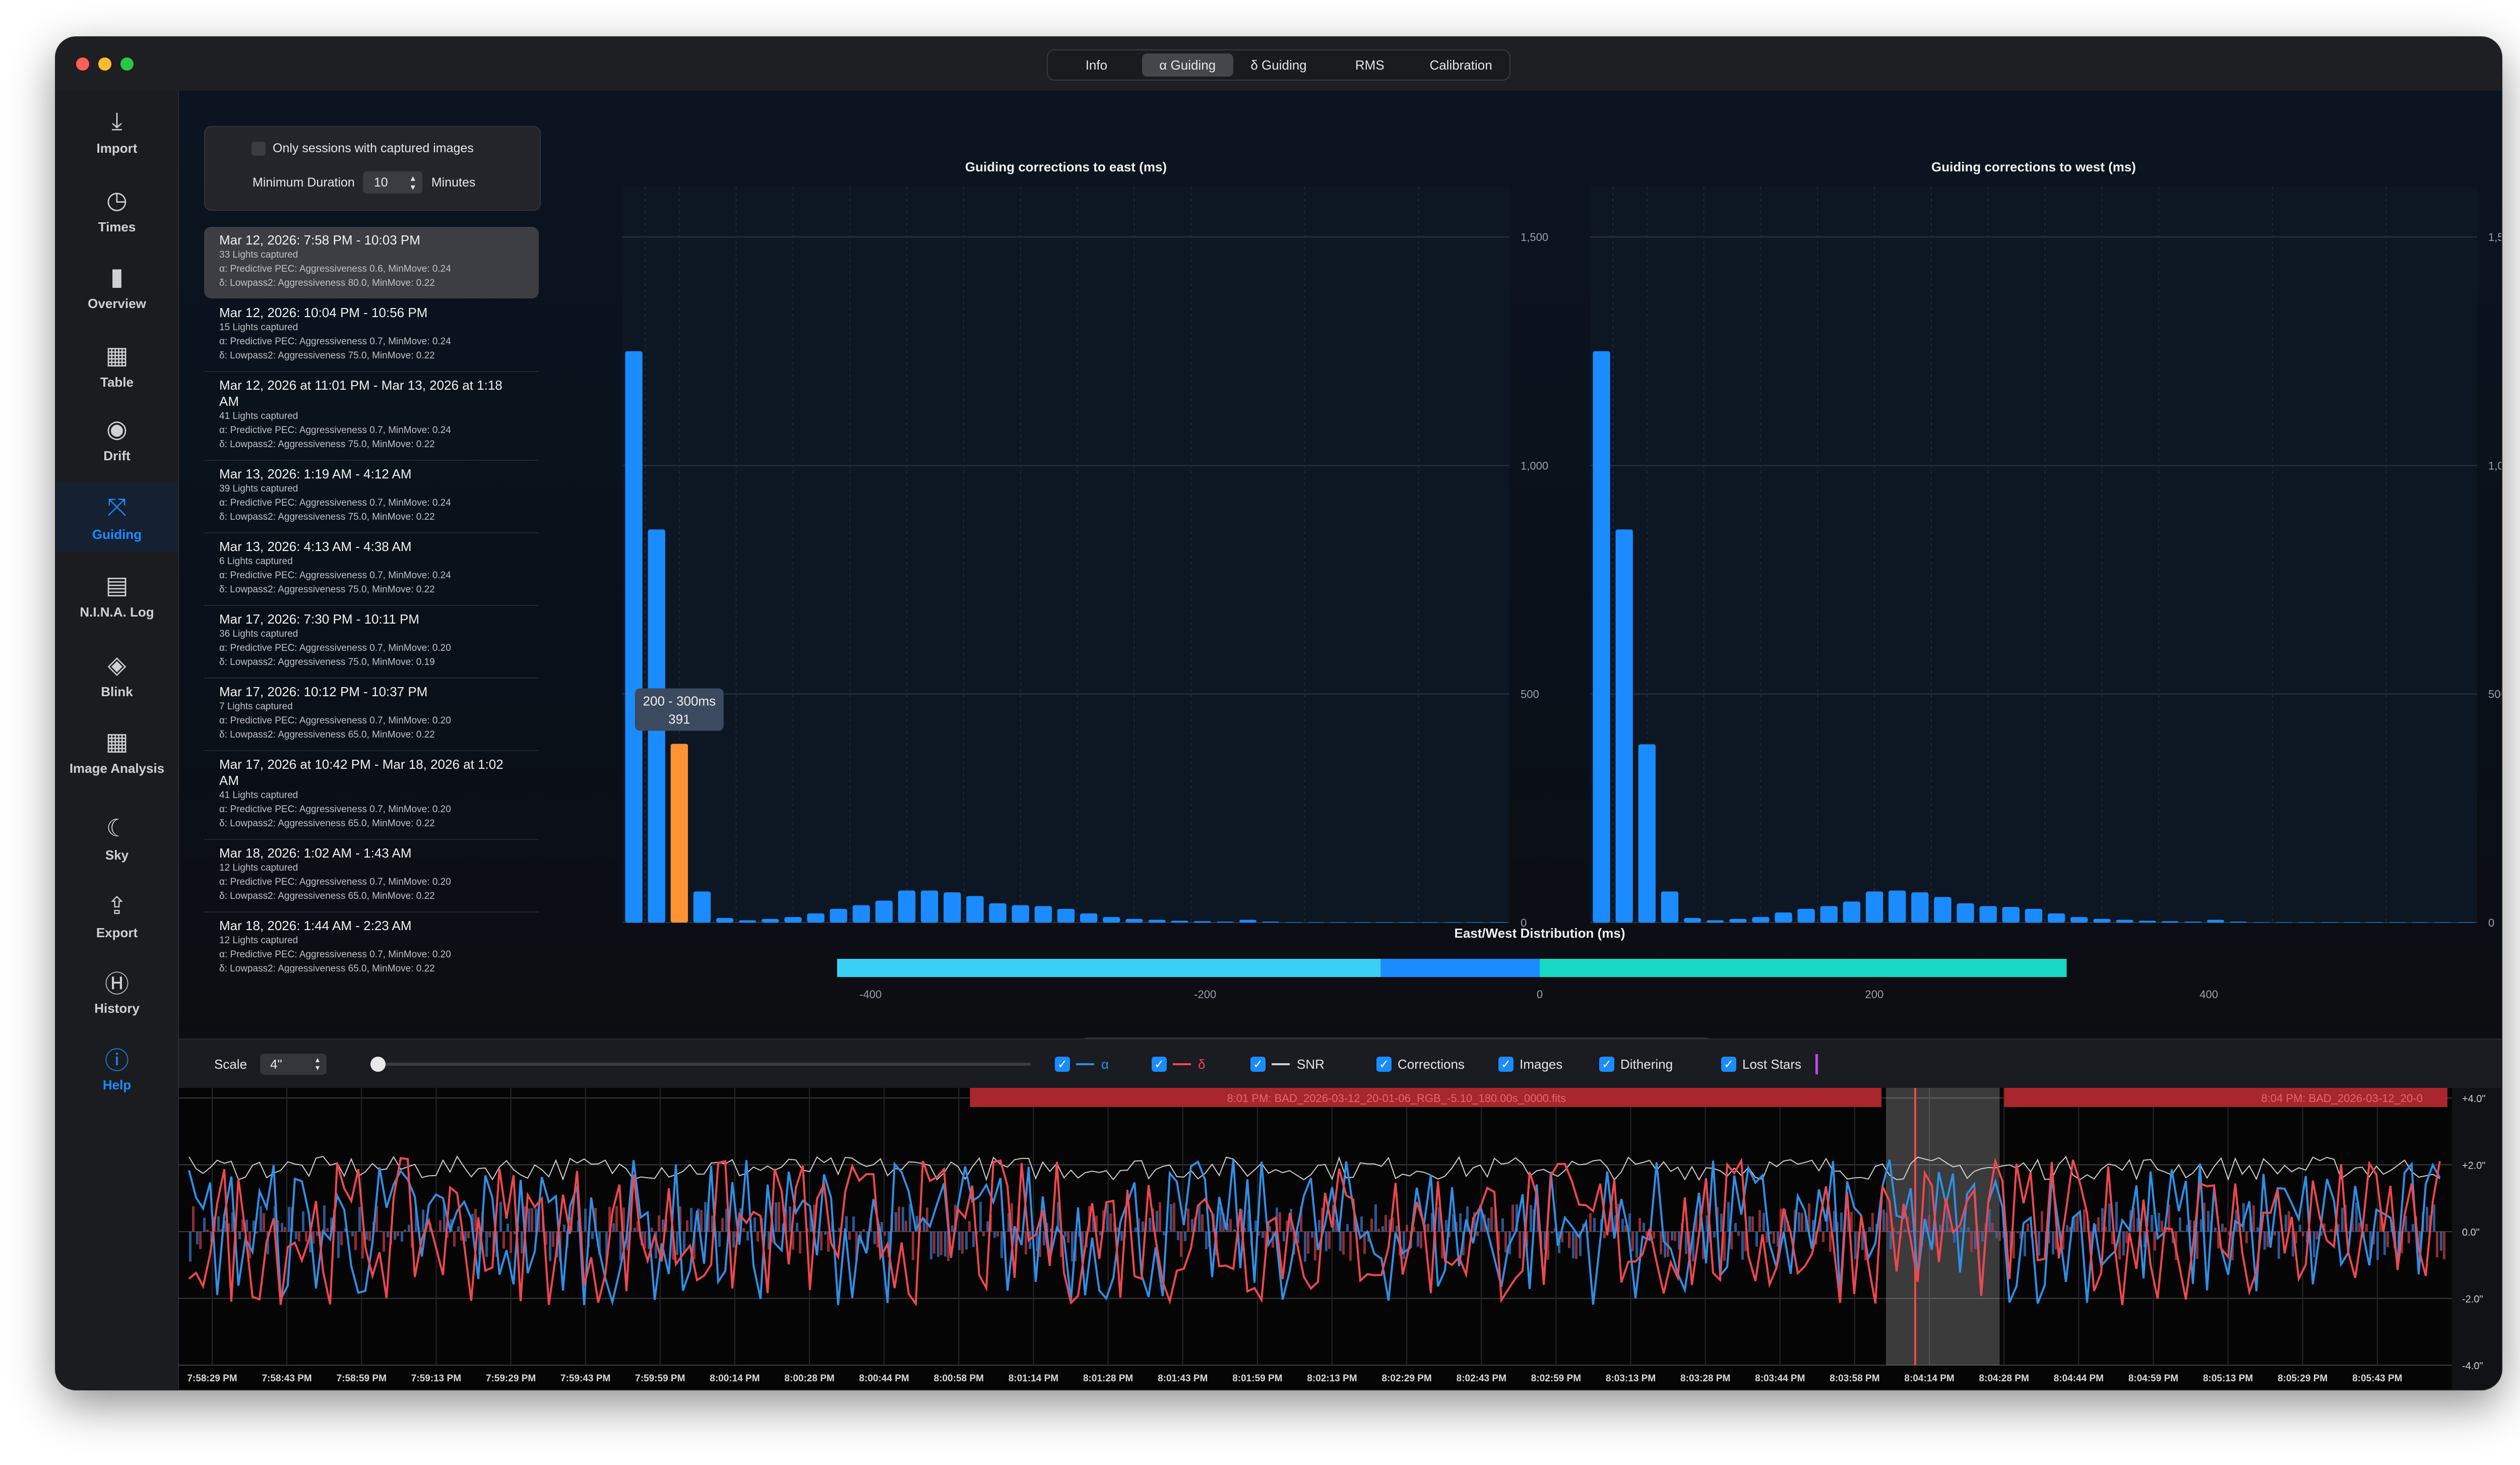 The height and width of the screenshot is (1465, 2520). Describe the element at coordinates (1109, 968) in the screenshot. I see `distribution-segment-east` at that location.